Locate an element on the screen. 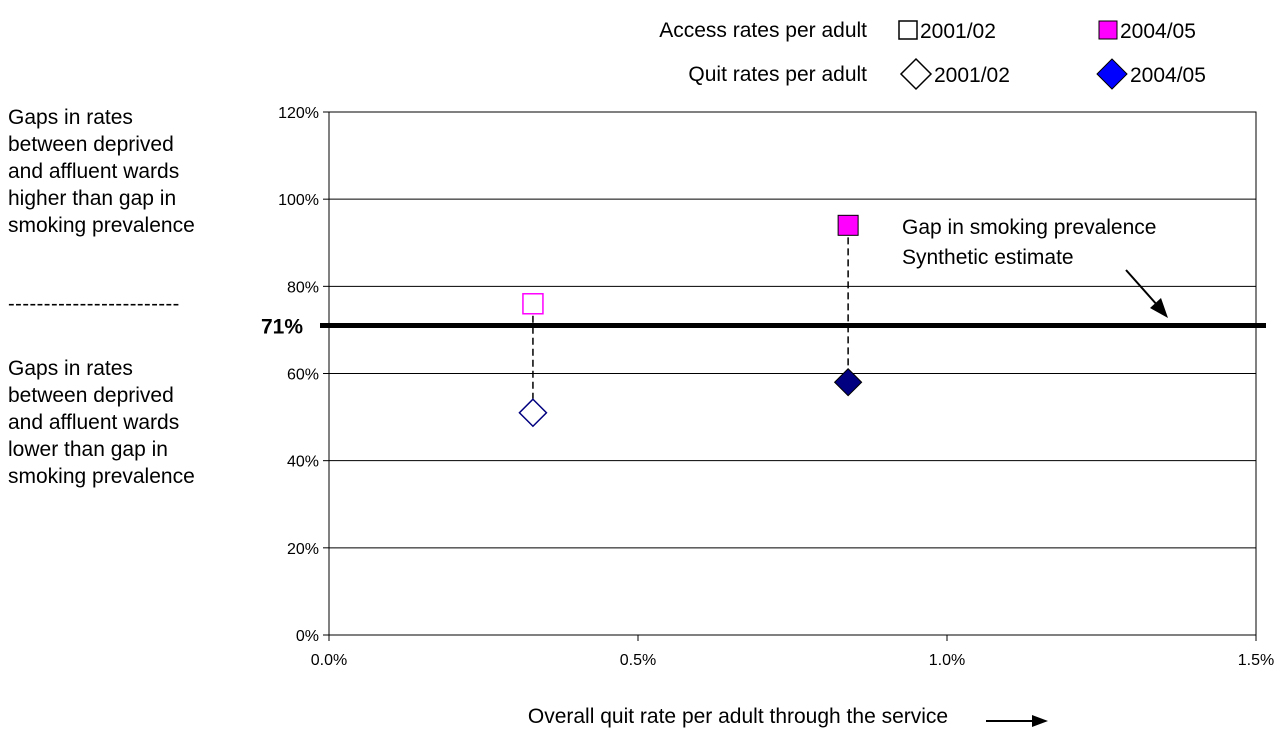 This screenshot has width=1279, height=732. annotation-arrow-shaft is located at coordinates (1142, 288).